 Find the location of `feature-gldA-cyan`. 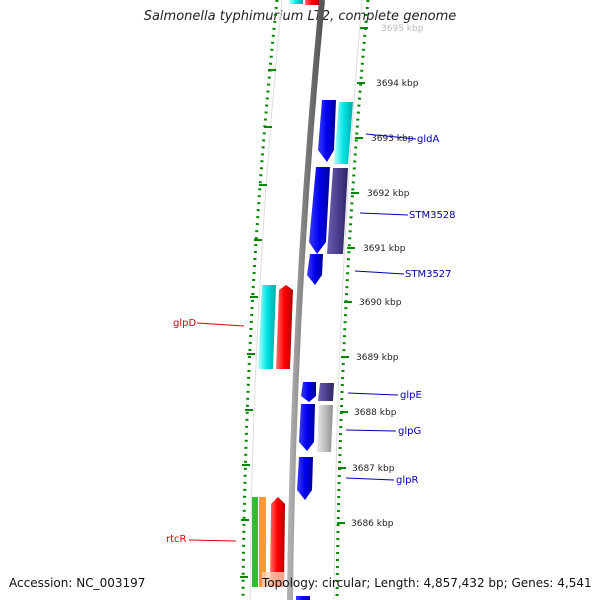

feature-gldA-cyan is located at coordinates (343, 133).